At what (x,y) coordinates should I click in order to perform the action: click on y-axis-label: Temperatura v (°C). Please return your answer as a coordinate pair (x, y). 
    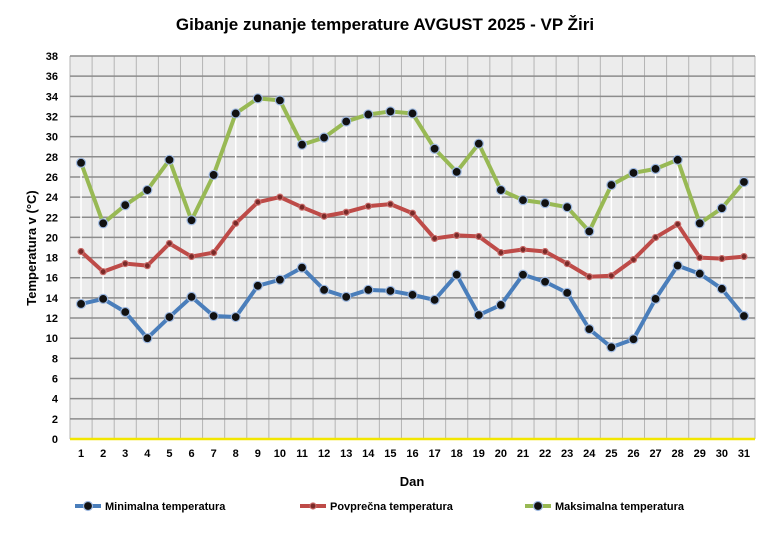
    Looking at the image, I should click on (31, 247).